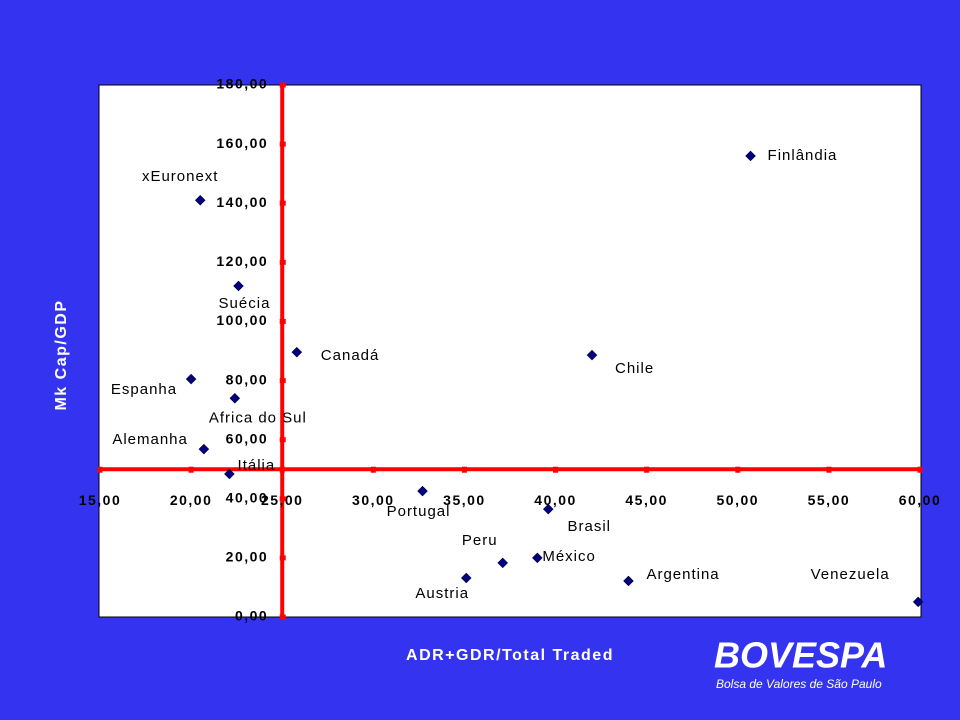 The height and width of the screenshot is (720, 960). Describe the element at coordinates (634, 368) in the screenshot. I see `point-label: Chile` at that location.